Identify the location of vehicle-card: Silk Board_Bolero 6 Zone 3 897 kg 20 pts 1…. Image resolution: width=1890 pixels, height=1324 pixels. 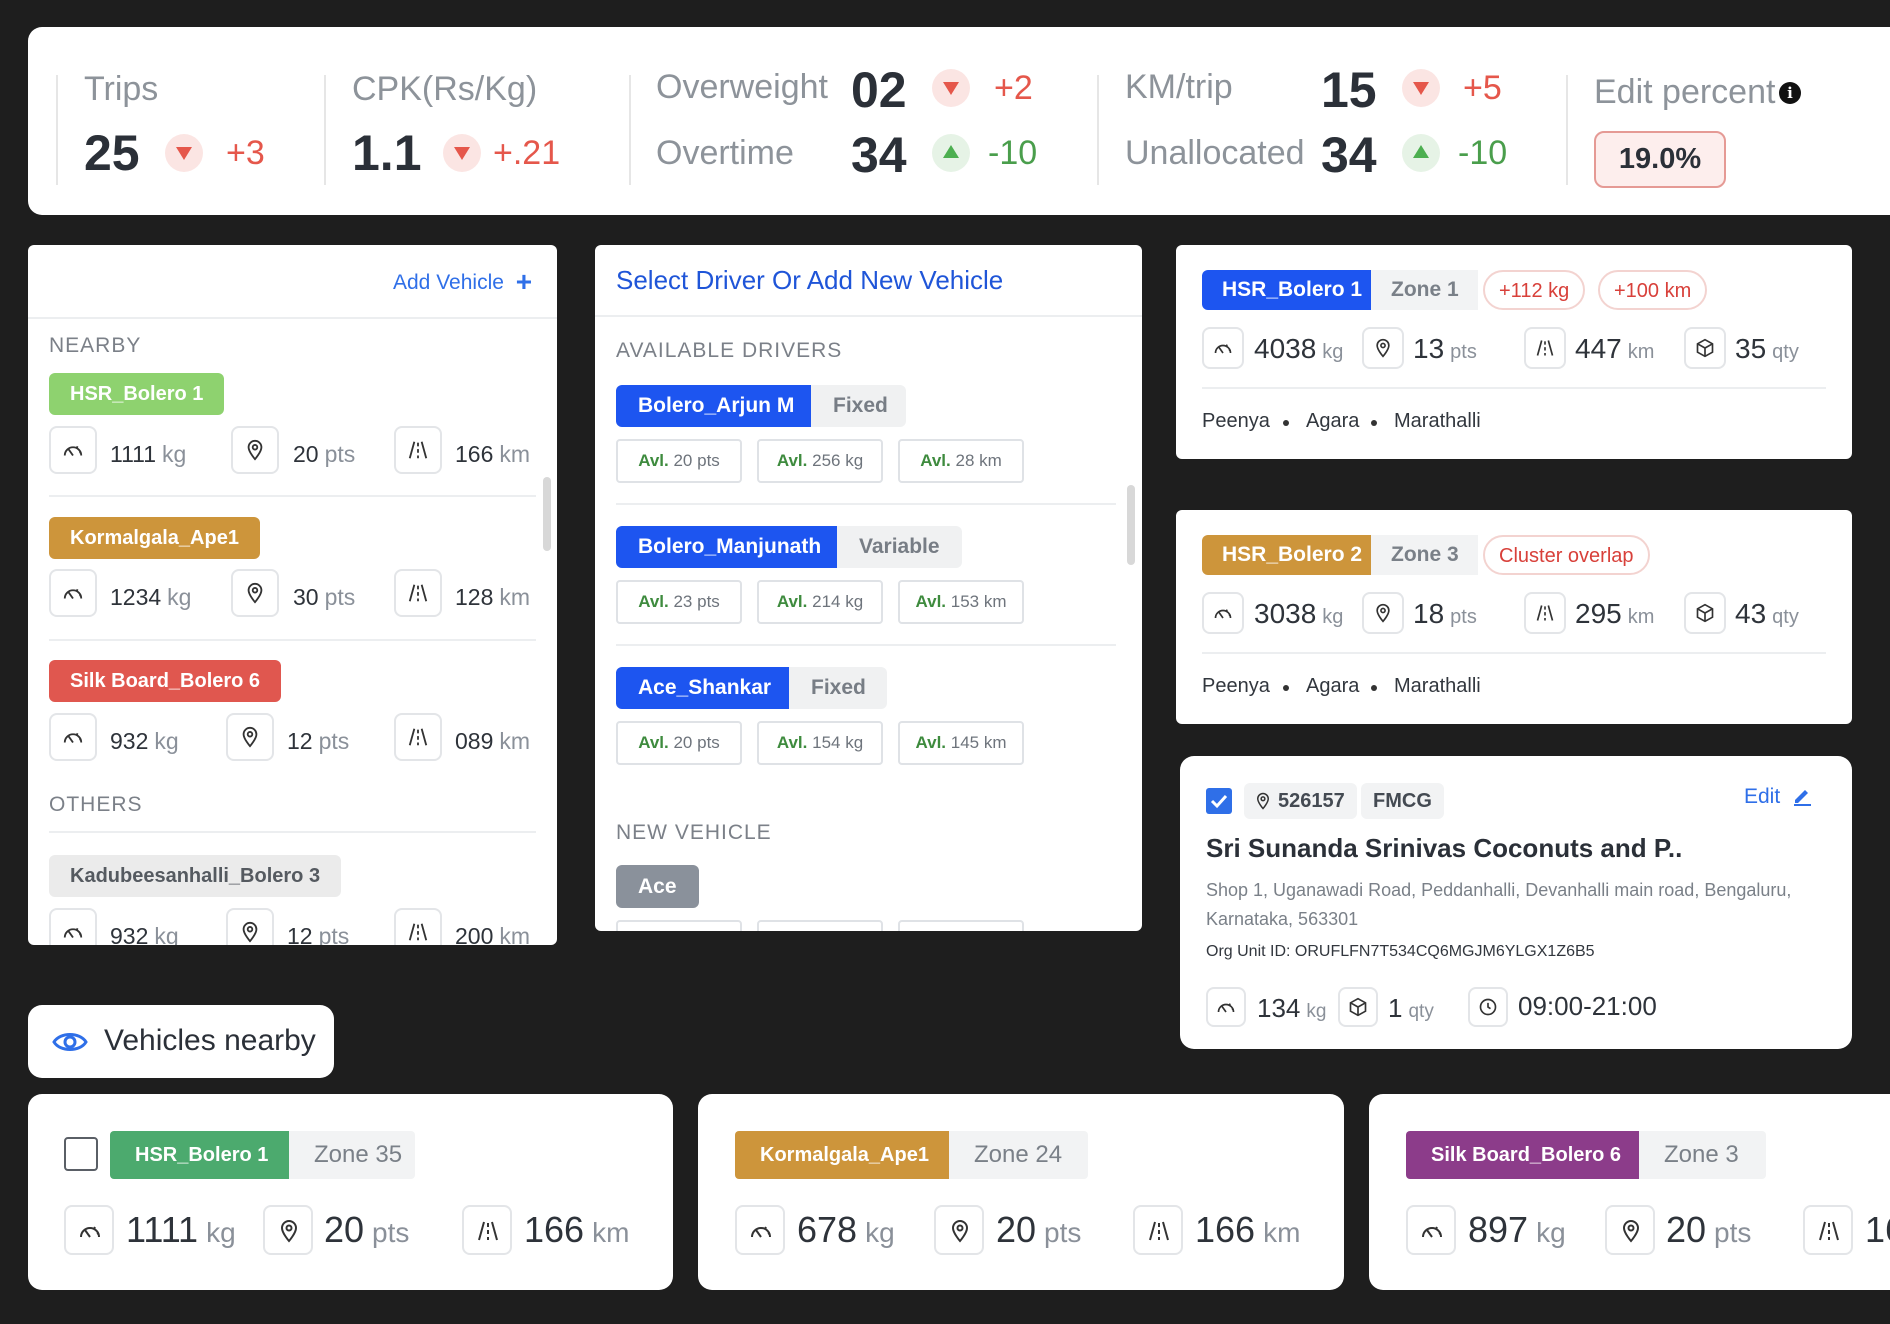
(1629, 1192).